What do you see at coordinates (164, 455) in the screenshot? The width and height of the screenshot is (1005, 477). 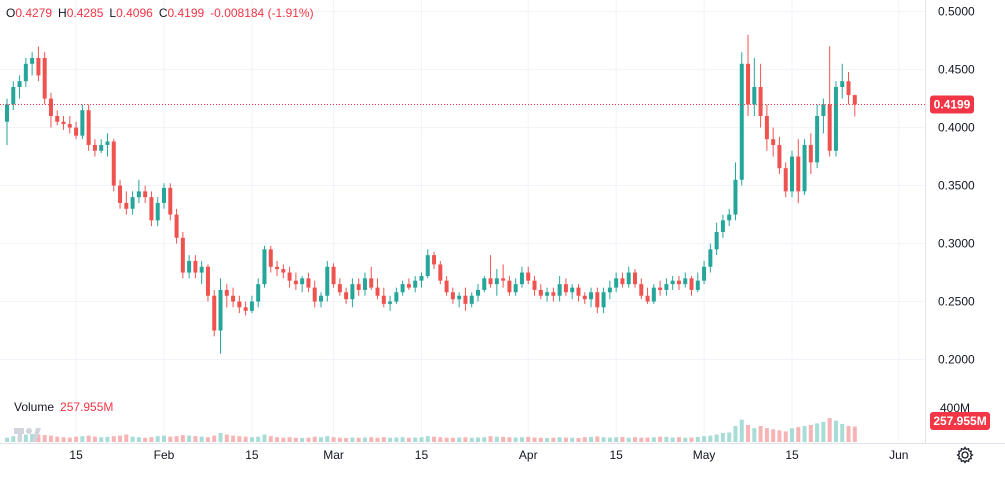 I see `x-tick-label: Feb` at bounding box center [164, 455].